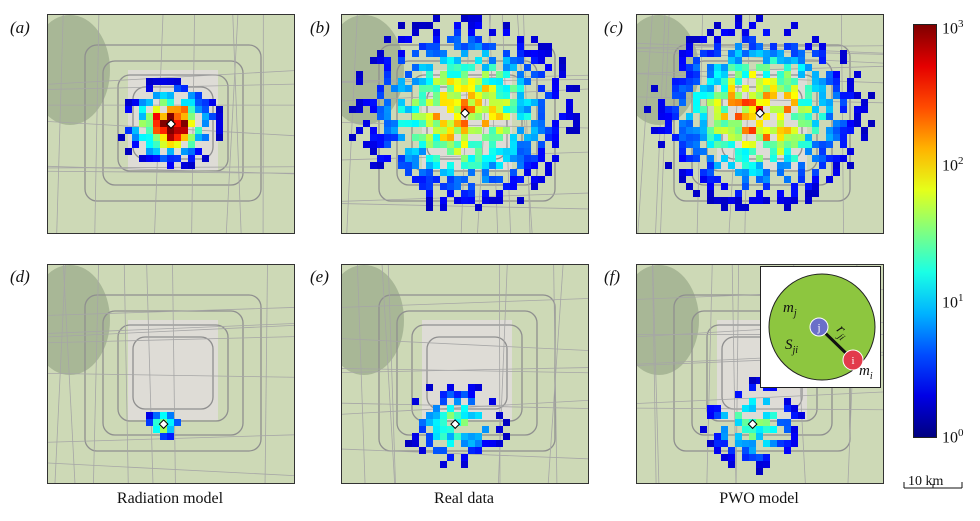  Describe the element at coordinates (792, 346) in the screenshot. I see `inset-sji-label: Sji` at that location.